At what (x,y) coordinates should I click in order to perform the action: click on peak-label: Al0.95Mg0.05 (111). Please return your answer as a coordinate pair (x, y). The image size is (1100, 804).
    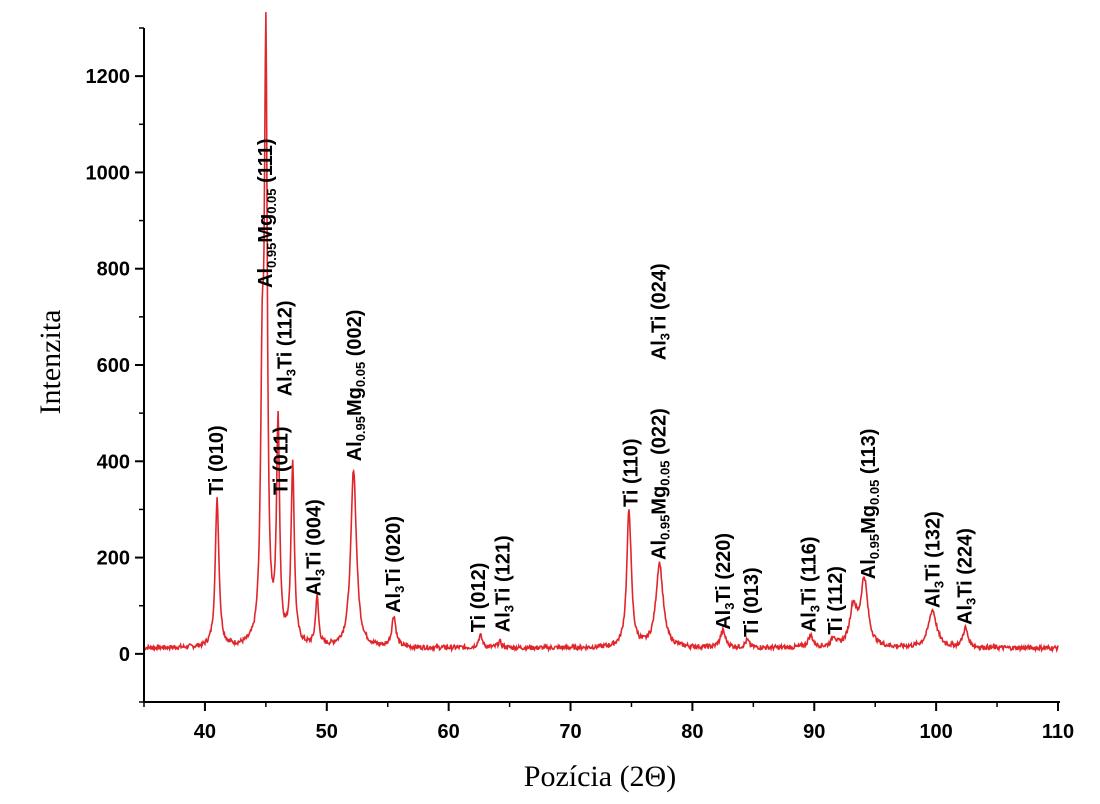
    Looking at the image, I should click on (267, 213).